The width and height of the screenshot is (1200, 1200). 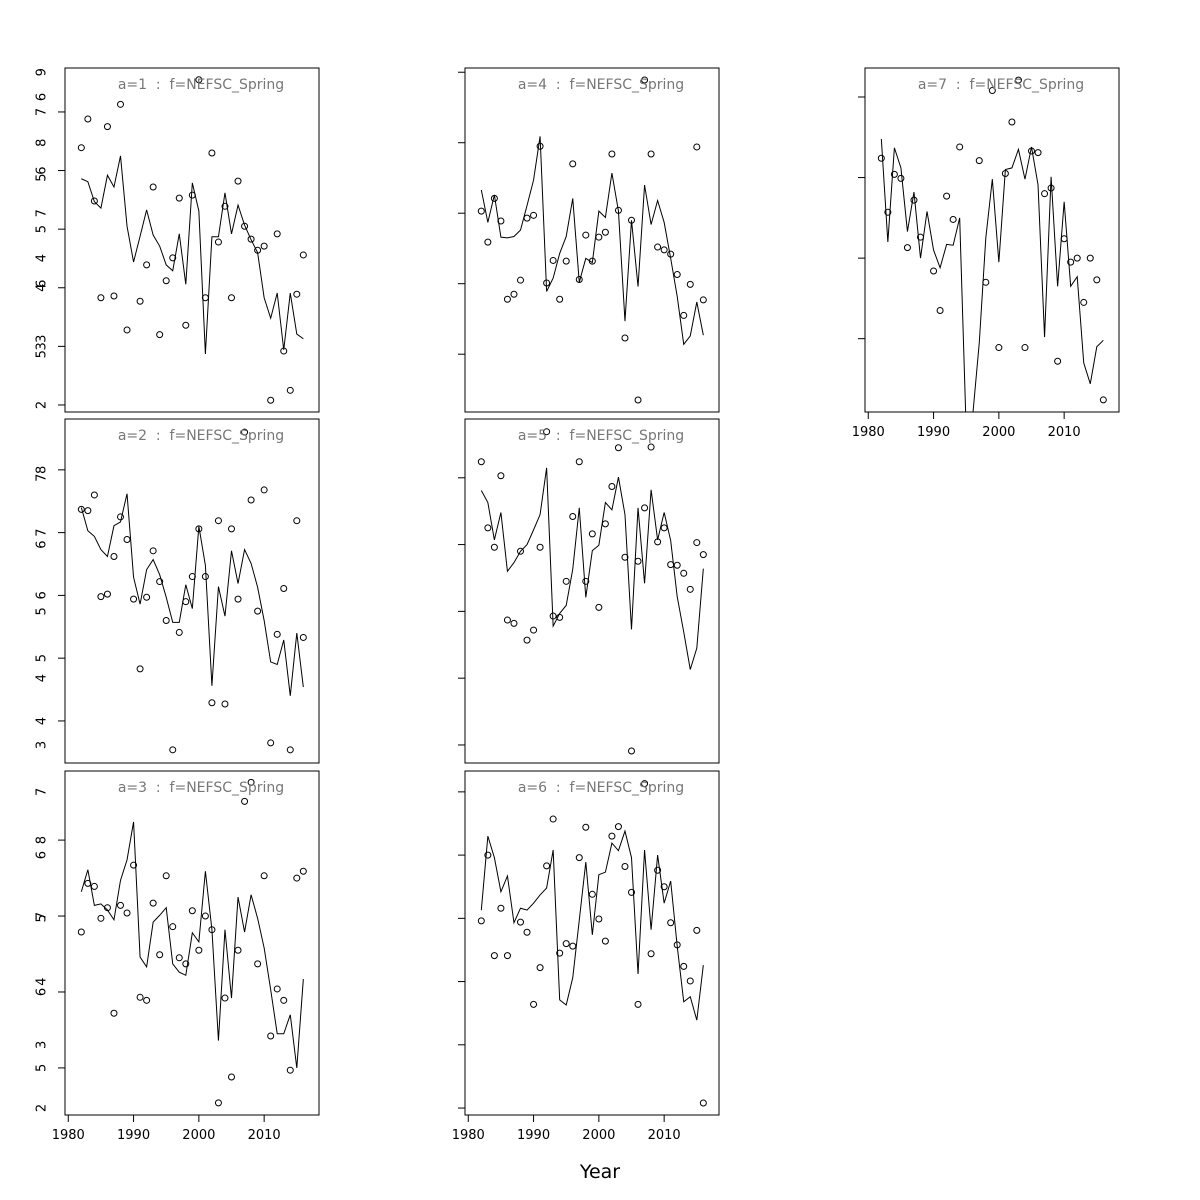 What do you see at coordinates (599, 1172) in the screenshot?
I see `x-axis-label: Year` at bounding box center [599, 1172].